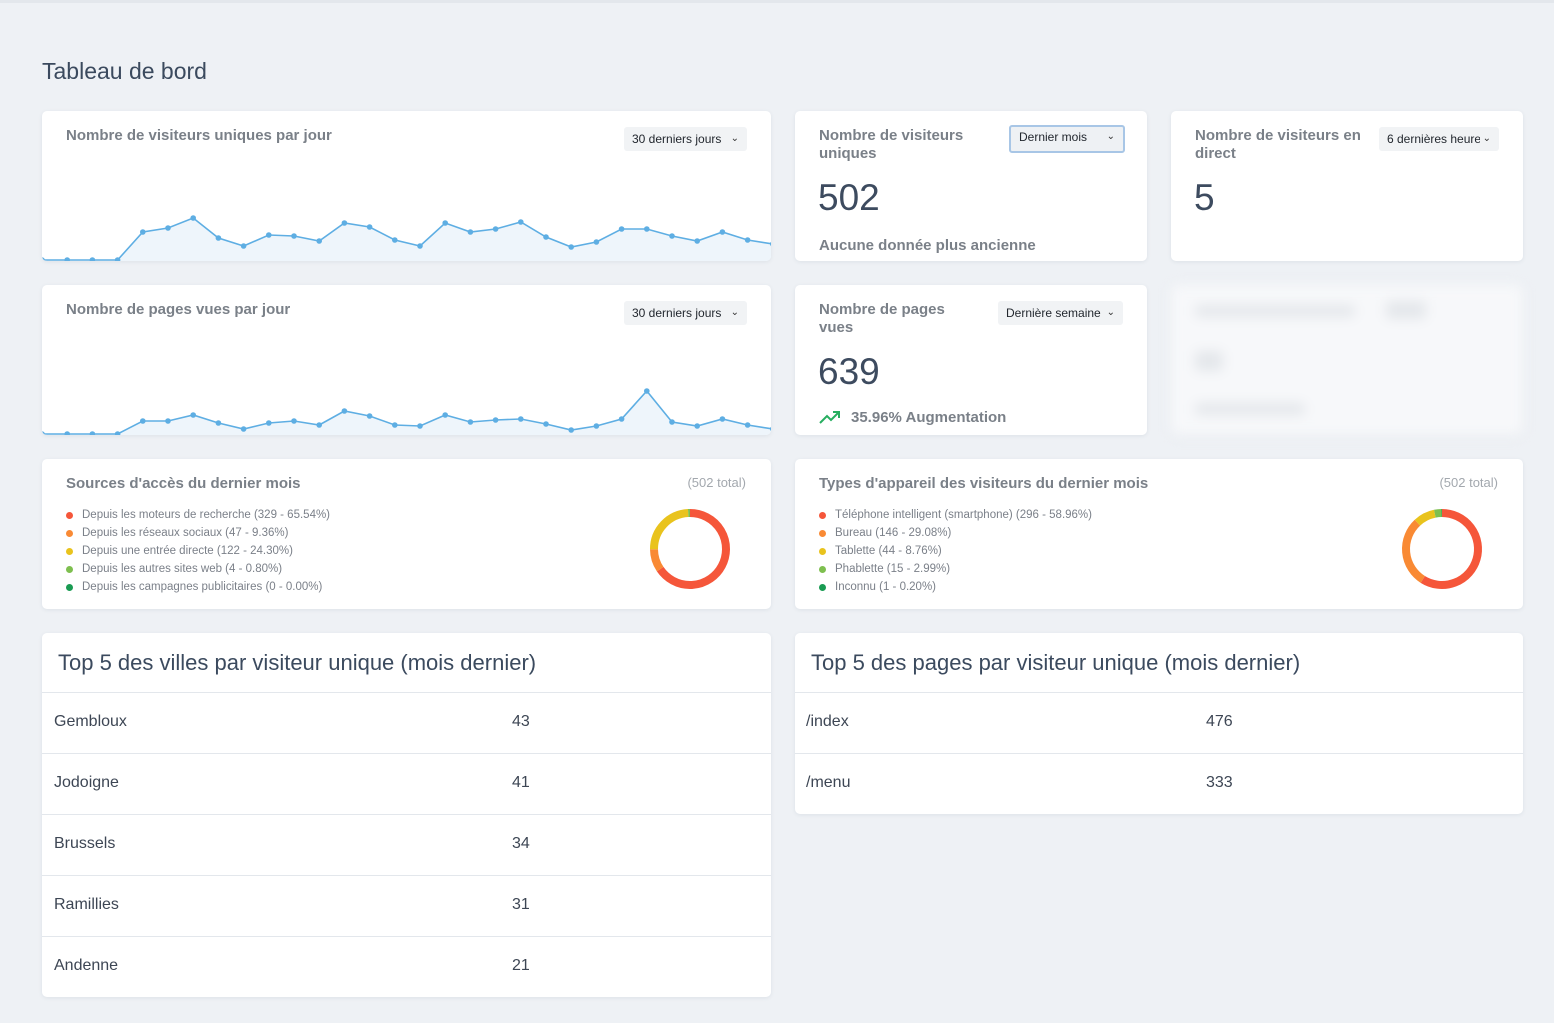 This screenshot has width=1554, height=1023. I want to click on daily-visitors-range-select: 30 derniers jours ⌄, so click(685, 139).